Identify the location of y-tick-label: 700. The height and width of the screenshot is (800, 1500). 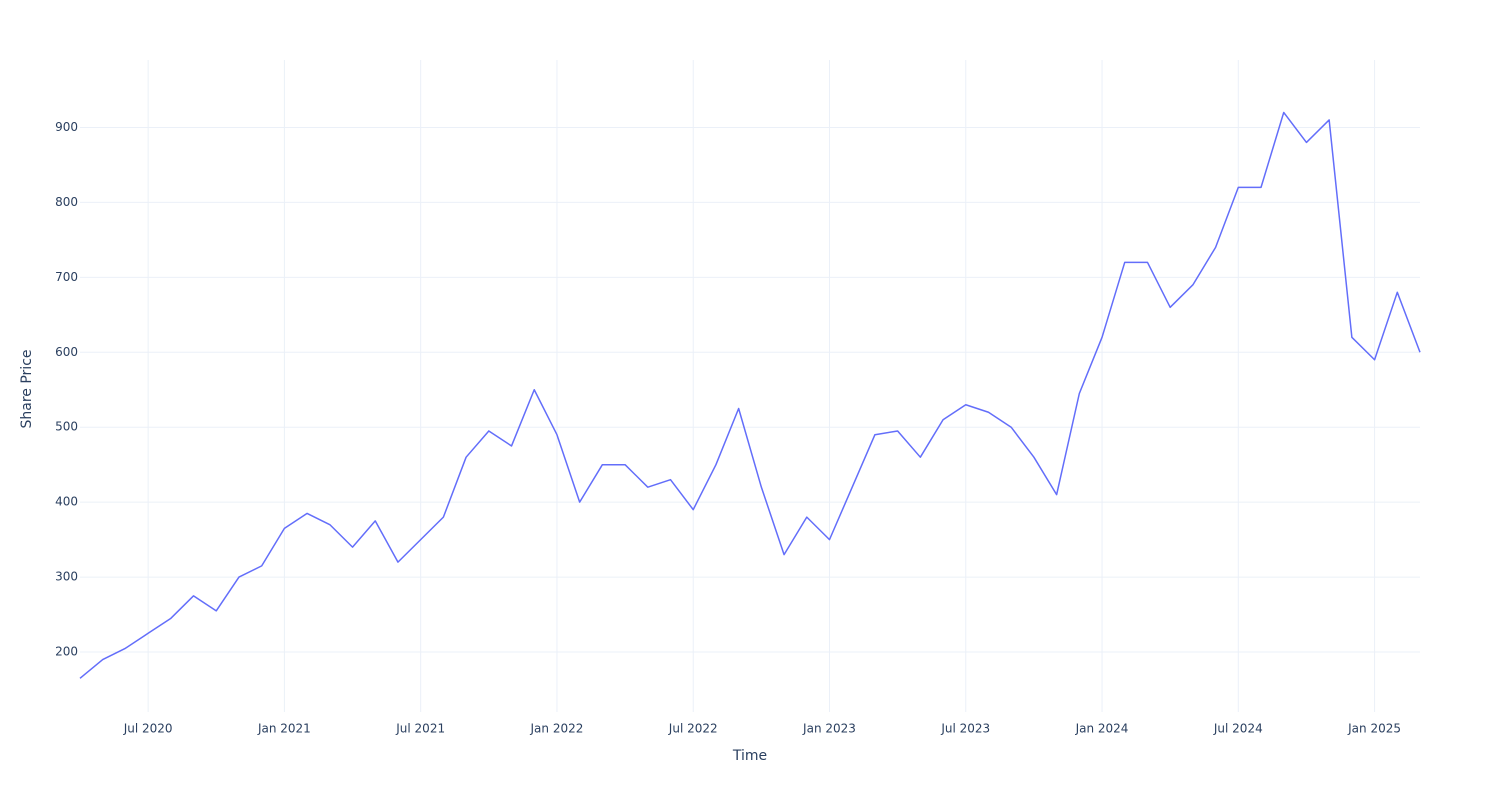
(66, 277).